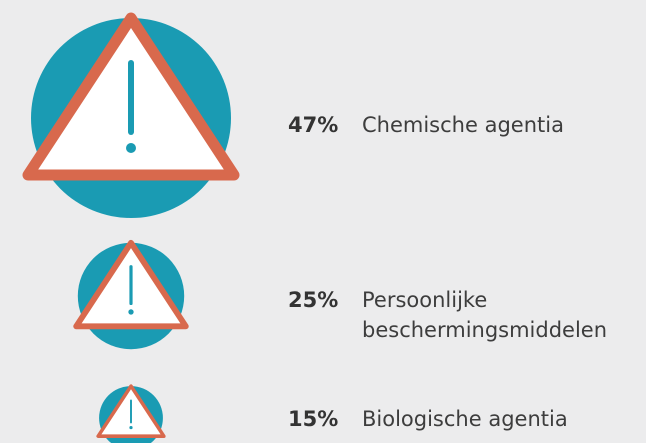 The image size is (646, 443). I want to click on legend-row: 47% Chemische agentia, so click(465, 125).